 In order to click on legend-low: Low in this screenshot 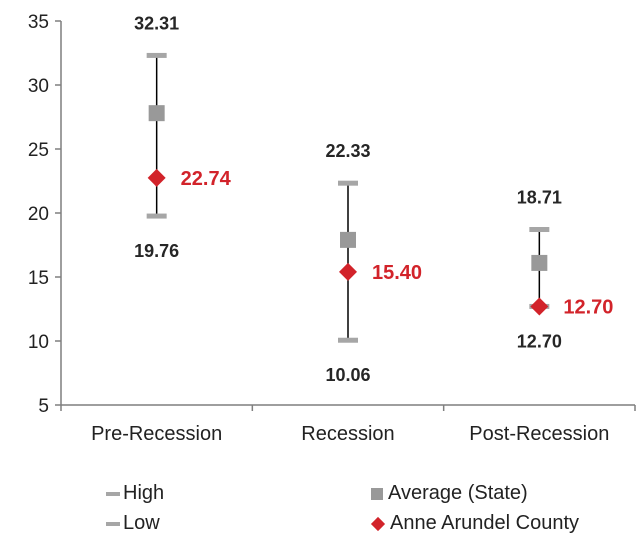, I will do `click(133, 523)`.